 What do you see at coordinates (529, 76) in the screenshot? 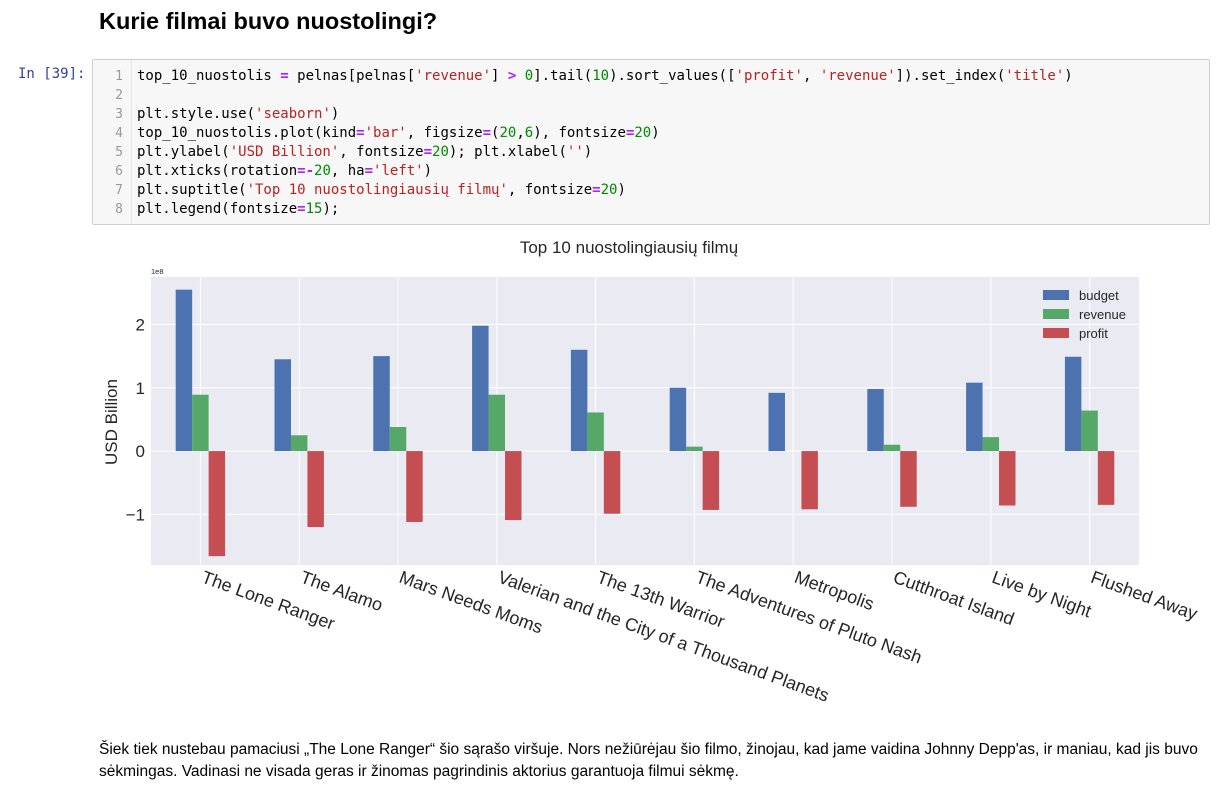
I see `code-token: 0` at bounding box center [529, 76].